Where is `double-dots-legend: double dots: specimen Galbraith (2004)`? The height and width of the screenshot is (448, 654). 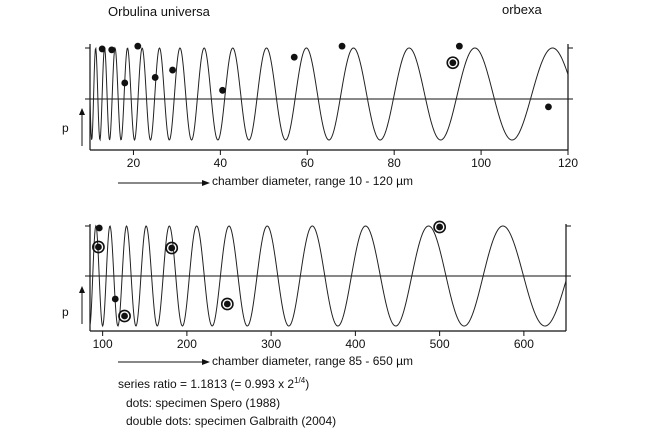
double-dots-legend: double dots: specimen Galbraith (2004) is located at coordinates (231, 421).